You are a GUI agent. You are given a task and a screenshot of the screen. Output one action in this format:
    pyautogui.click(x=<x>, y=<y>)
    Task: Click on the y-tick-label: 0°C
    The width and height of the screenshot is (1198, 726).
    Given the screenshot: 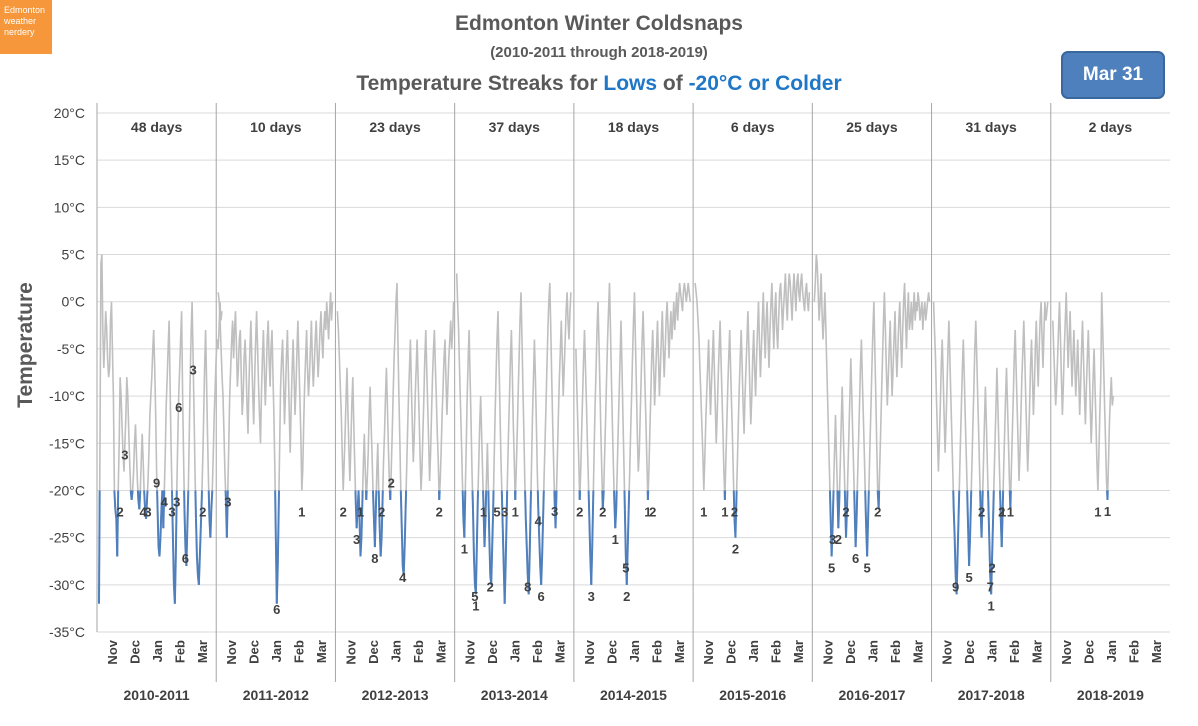 What is the action you would take?
    pyautogui.click(x=74, y=302)
    